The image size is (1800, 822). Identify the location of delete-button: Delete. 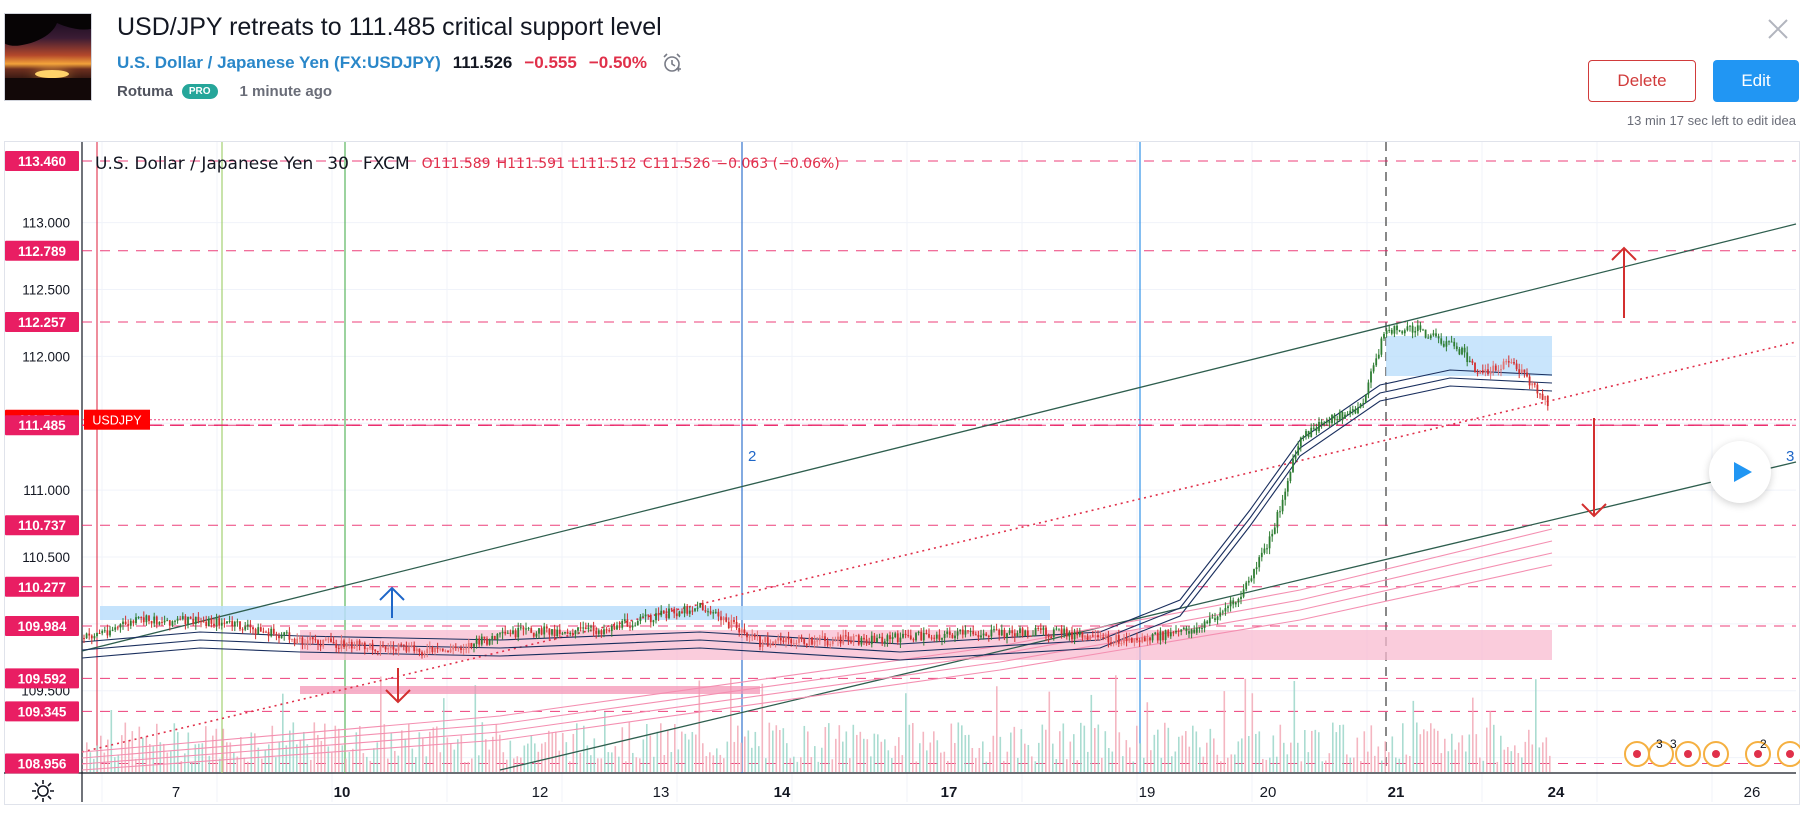
(1642, 81).